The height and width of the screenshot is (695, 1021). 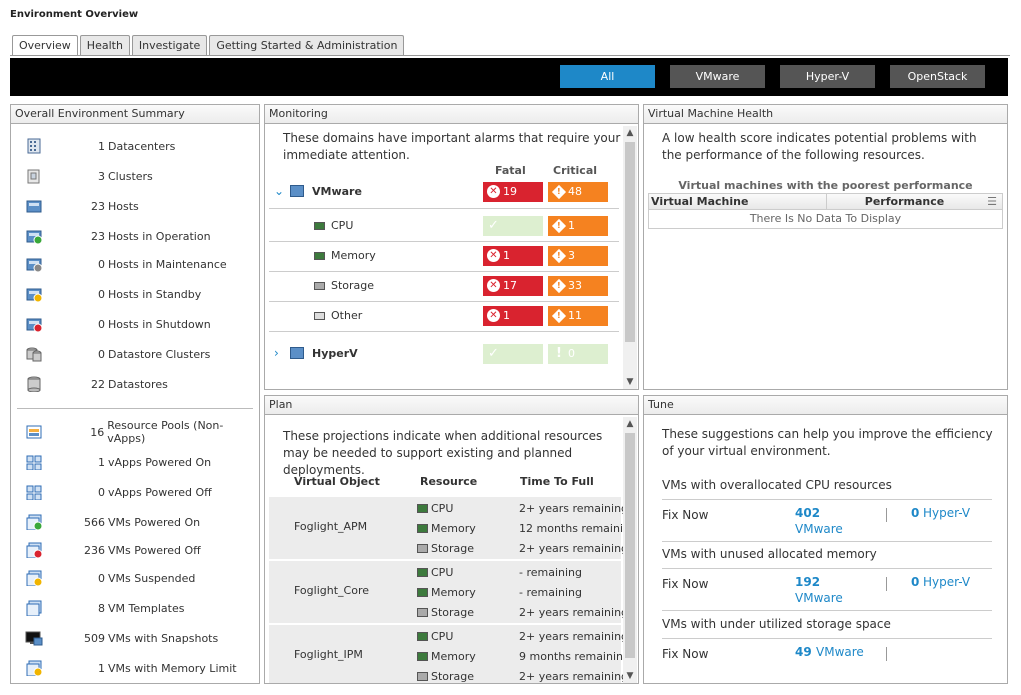 I want to click on summary-item: 566 VMs Powered On, so click(x=112, y=522).